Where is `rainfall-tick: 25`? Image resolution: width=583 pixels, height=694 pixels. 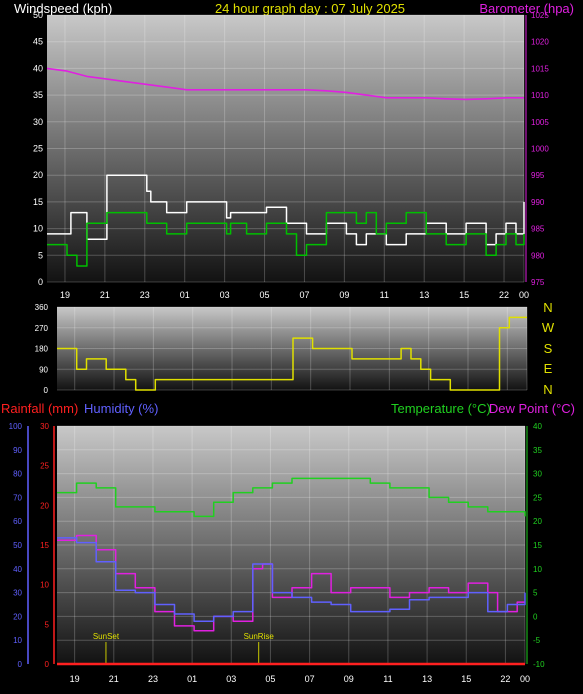
rainfall-tick: 25 is located at coordinates (44, 466).